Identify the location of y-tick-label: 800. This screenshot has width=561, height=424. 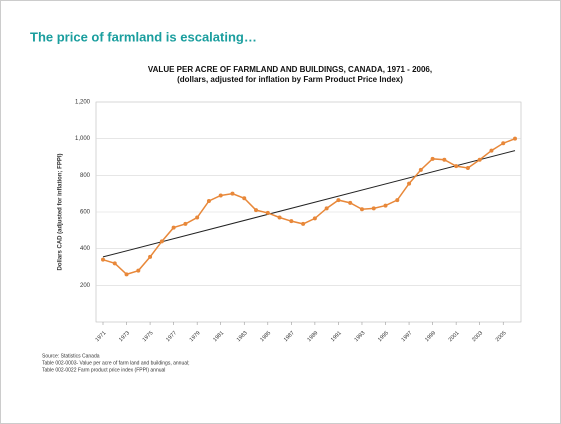
(85, 176).